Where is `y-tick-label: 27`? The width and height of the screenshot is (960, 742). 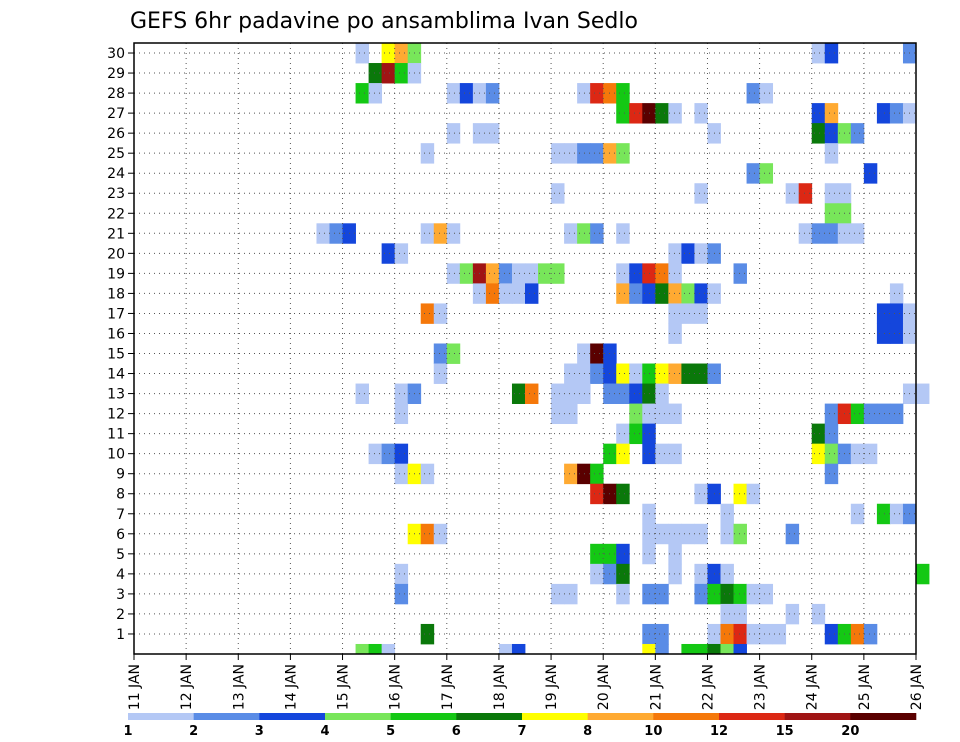
y-tick-label: 27 is located at coordinates (116, 114).